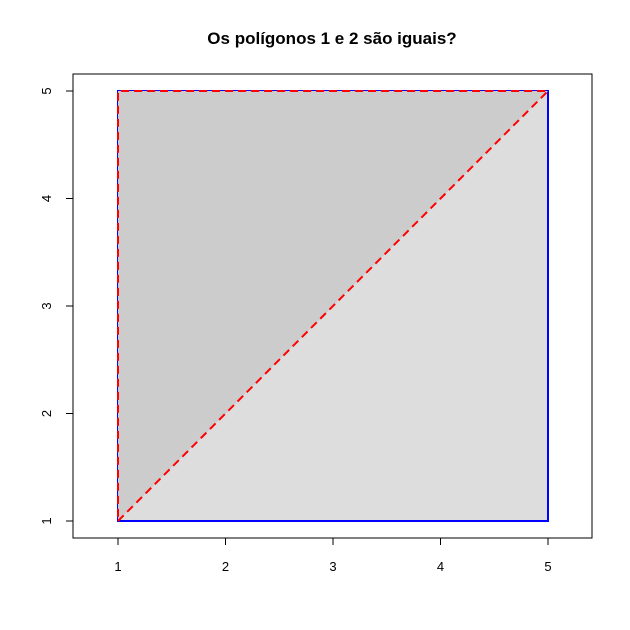  What do you see at coordinates (332, 566) in the screenshot?
I see `x-tick-label: 3` at bounding box center [332, 566].